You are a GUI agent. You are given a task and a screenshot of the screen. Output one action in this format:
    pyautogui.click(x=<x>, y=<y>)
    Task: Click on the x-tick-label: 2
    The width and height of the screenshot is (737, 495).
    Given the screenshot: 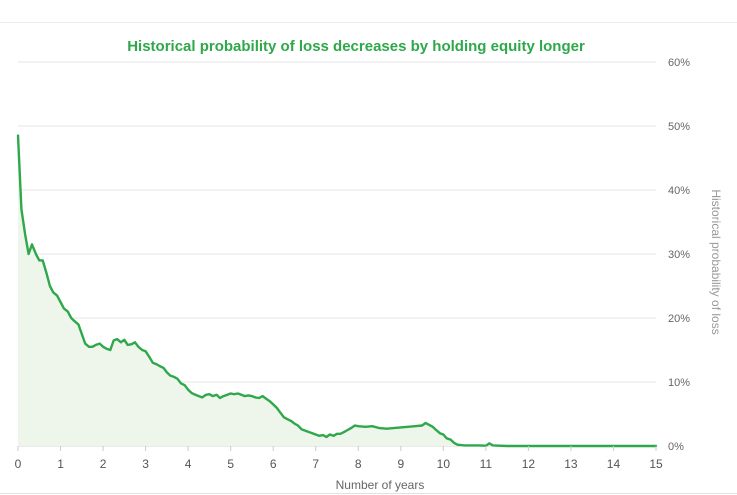 What is the action you would take?
    pyautogui.click(x=103, y=464)
    